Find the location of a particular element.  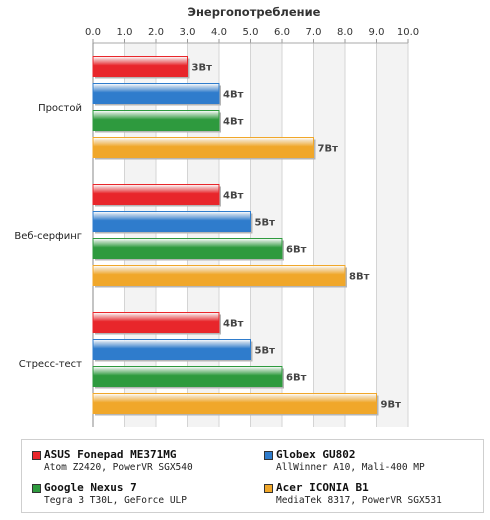

category-label: Простой is located at coordinates (60, 108).